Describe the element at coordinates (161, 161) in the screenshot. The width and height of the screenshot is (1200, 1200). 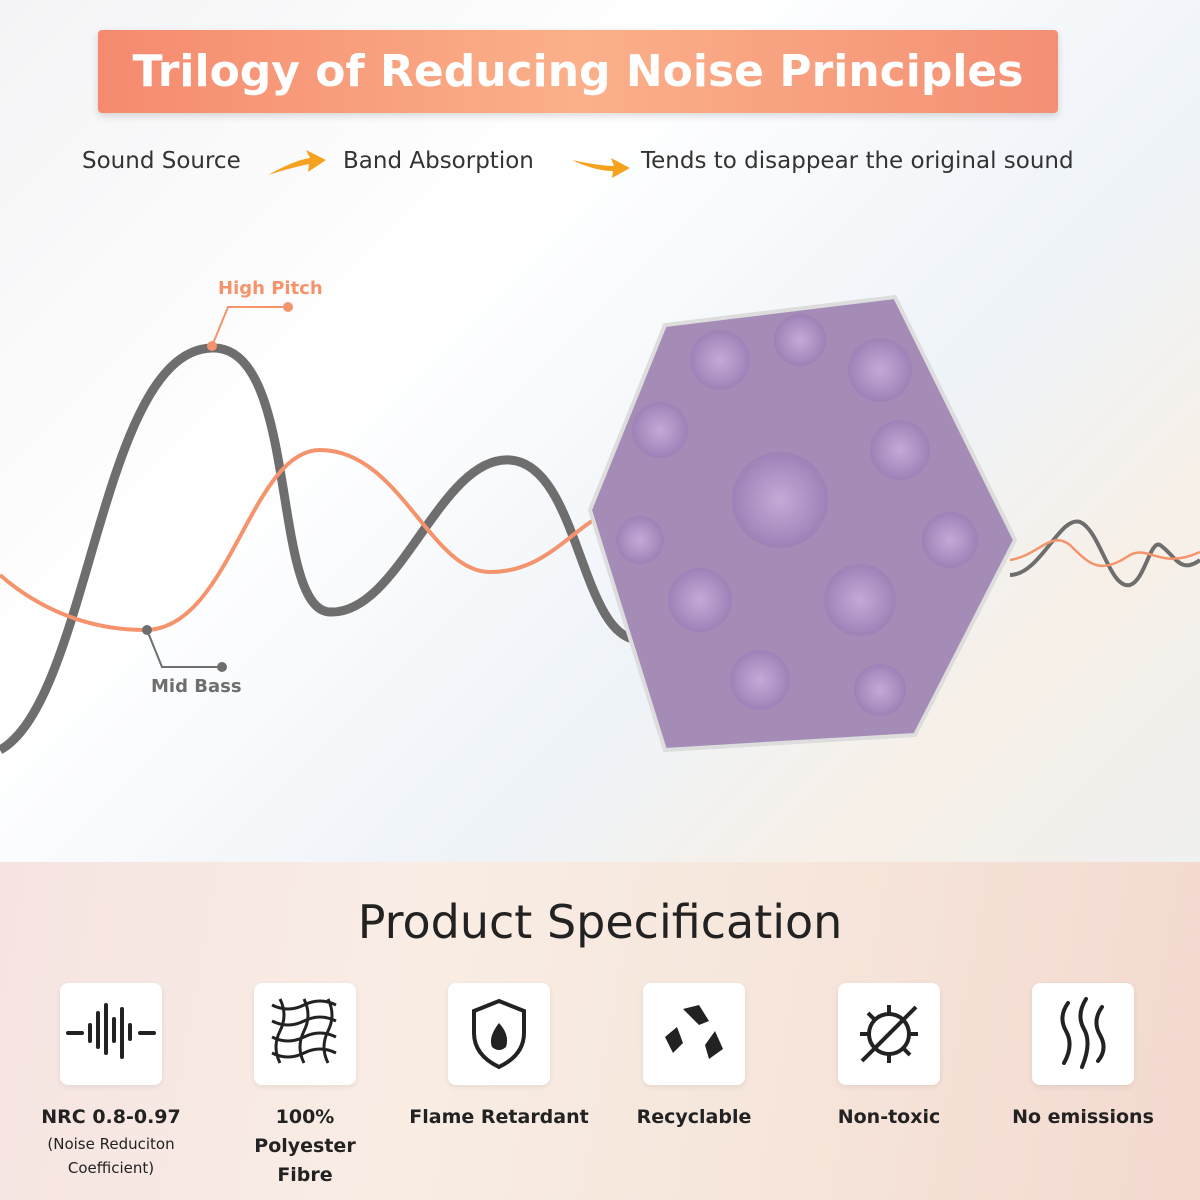
I see `flow-step: Sound Source` at that location.